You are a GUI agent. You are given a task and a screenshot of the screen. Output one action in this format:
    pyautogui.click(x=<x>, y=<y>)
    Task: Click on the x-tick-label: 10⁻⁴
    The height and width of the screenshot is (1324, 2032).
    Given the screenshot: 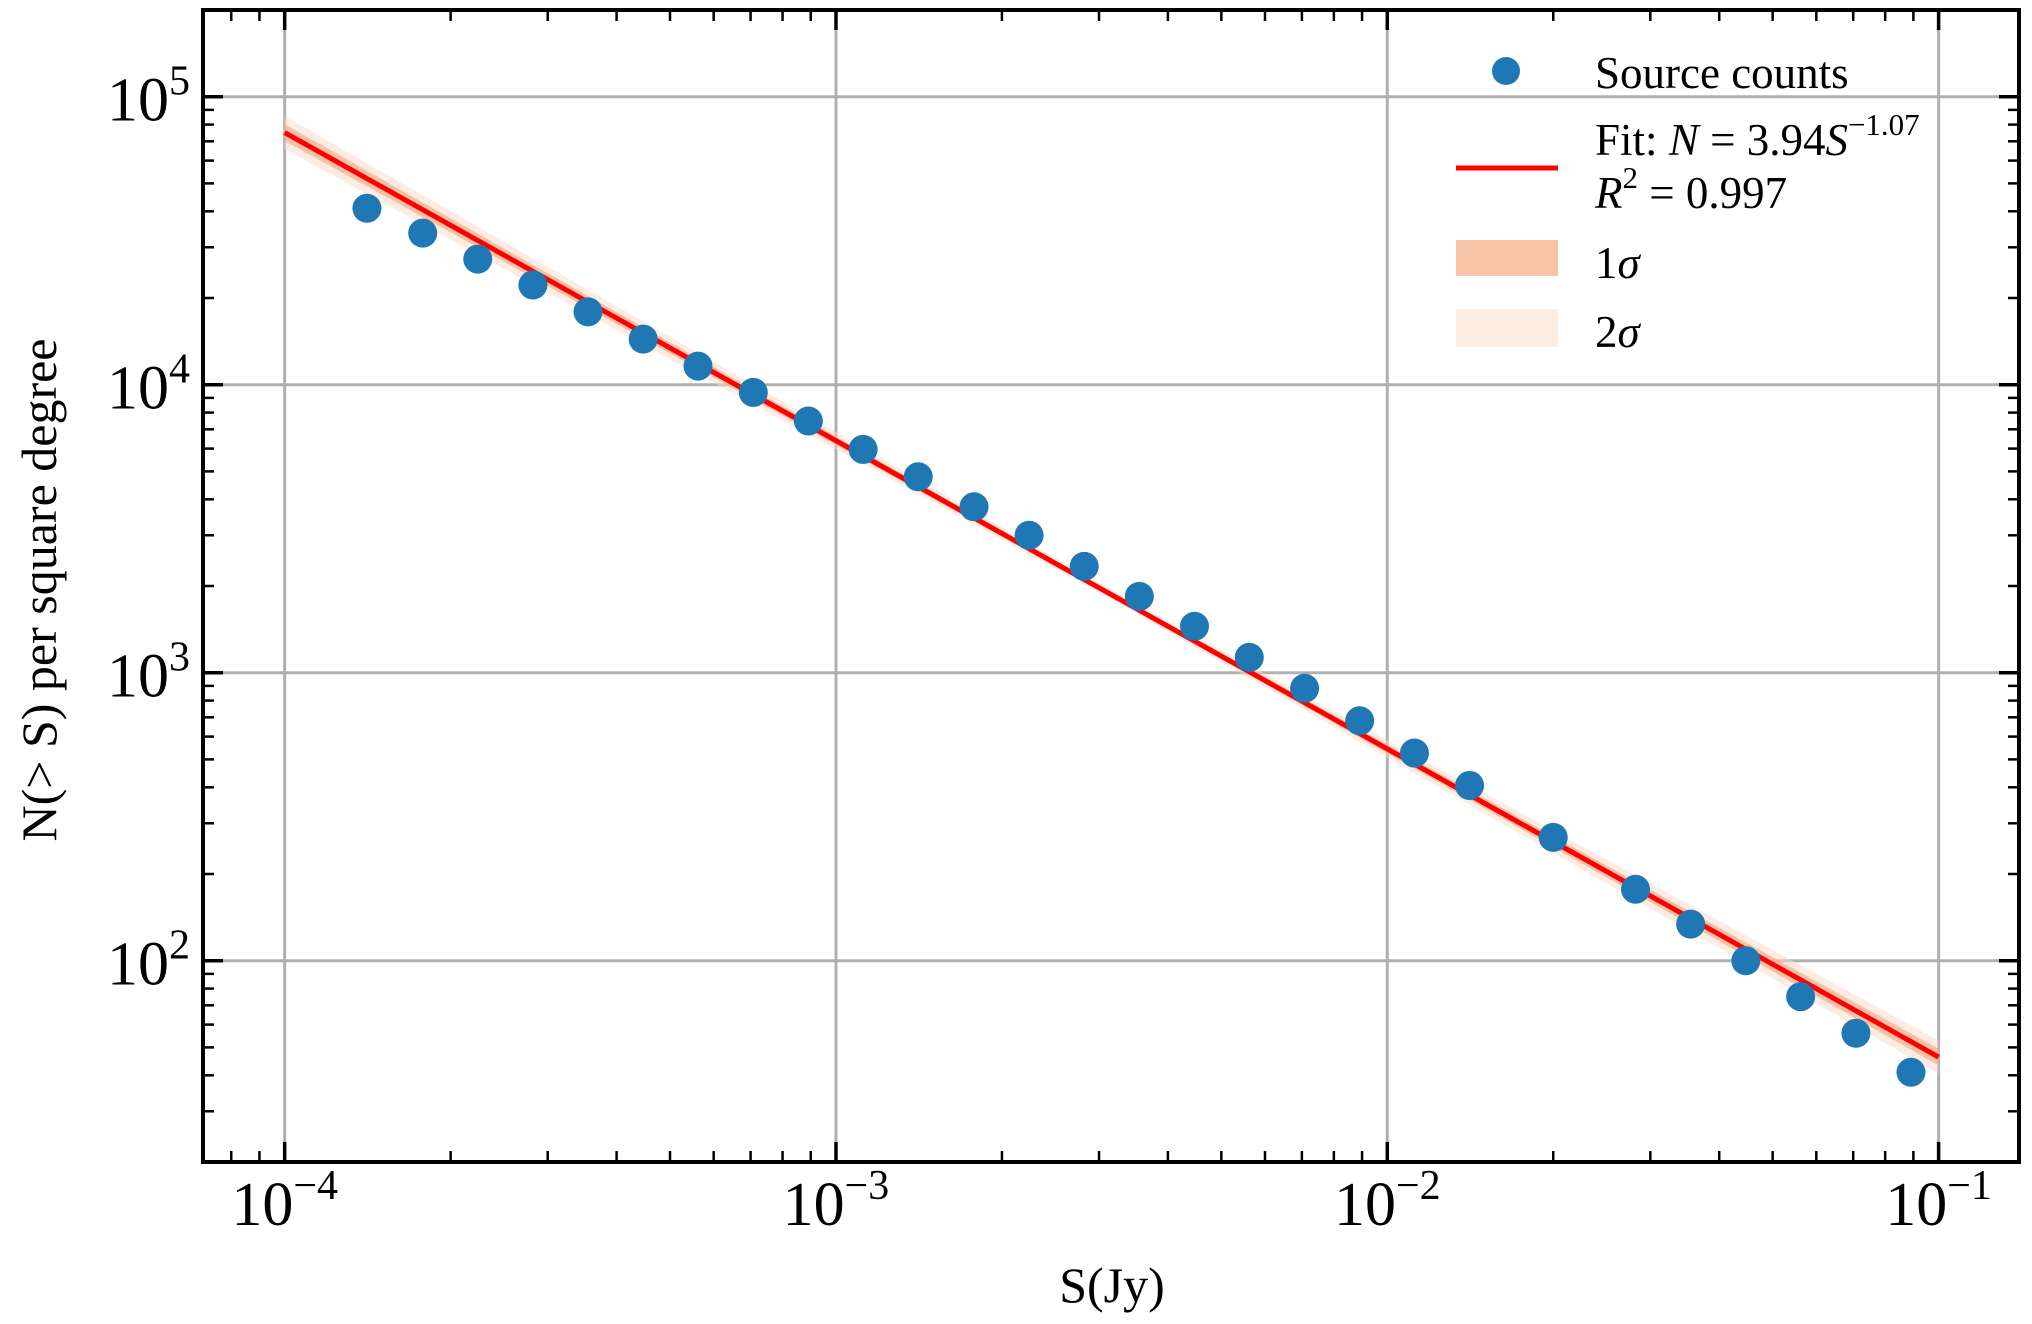 What is the action you would take?
    pyautogui.click(x=284, y=1201)
    